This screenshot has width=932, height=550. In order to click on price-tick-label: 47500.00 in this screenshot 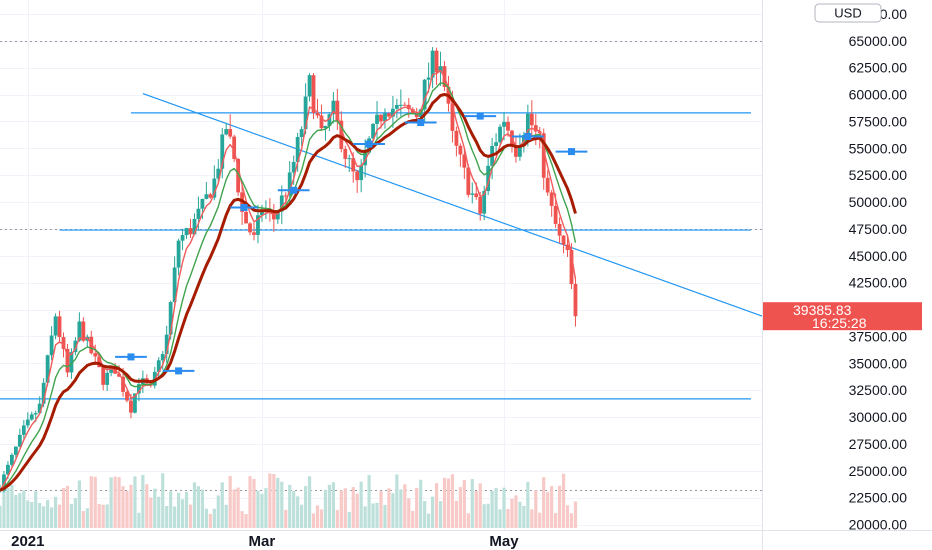, I will do `click(878, 229)`.